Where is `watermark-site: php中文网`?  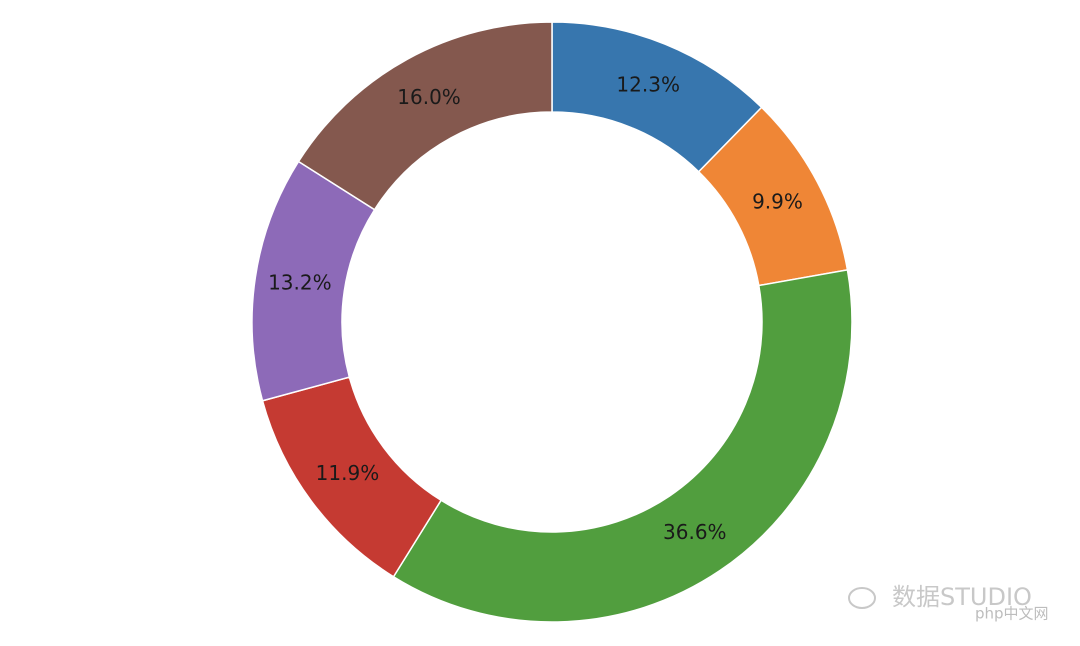 watermark-site: php中文网 is located at coordinates (1012, 614).